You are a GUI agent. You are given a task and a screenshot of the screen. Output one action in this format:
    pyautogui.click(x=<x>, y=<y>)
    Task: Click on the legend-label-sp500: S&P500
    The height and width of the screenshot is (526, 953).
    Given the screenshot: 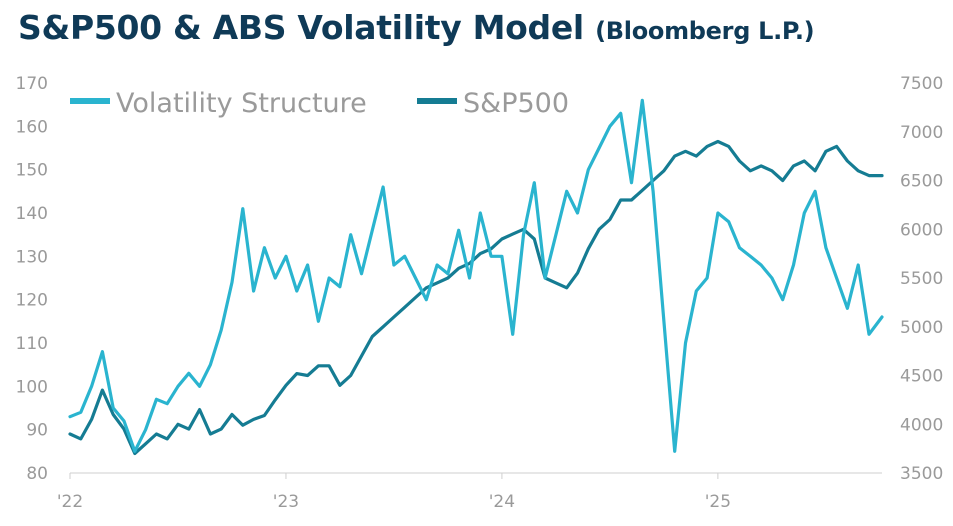 What is the action you would take?
    pyautogui.click(x=516, y=103)
    